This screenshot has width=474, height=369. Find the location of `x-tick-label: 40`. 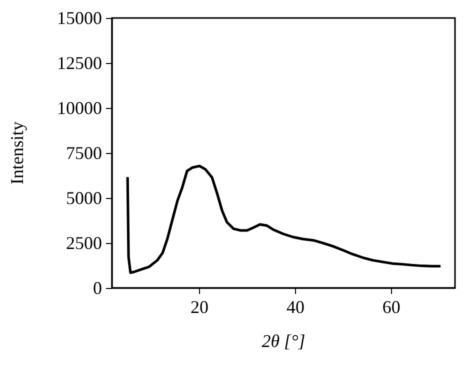

x-tick-label: 40 is located at coordinates (295, 307).